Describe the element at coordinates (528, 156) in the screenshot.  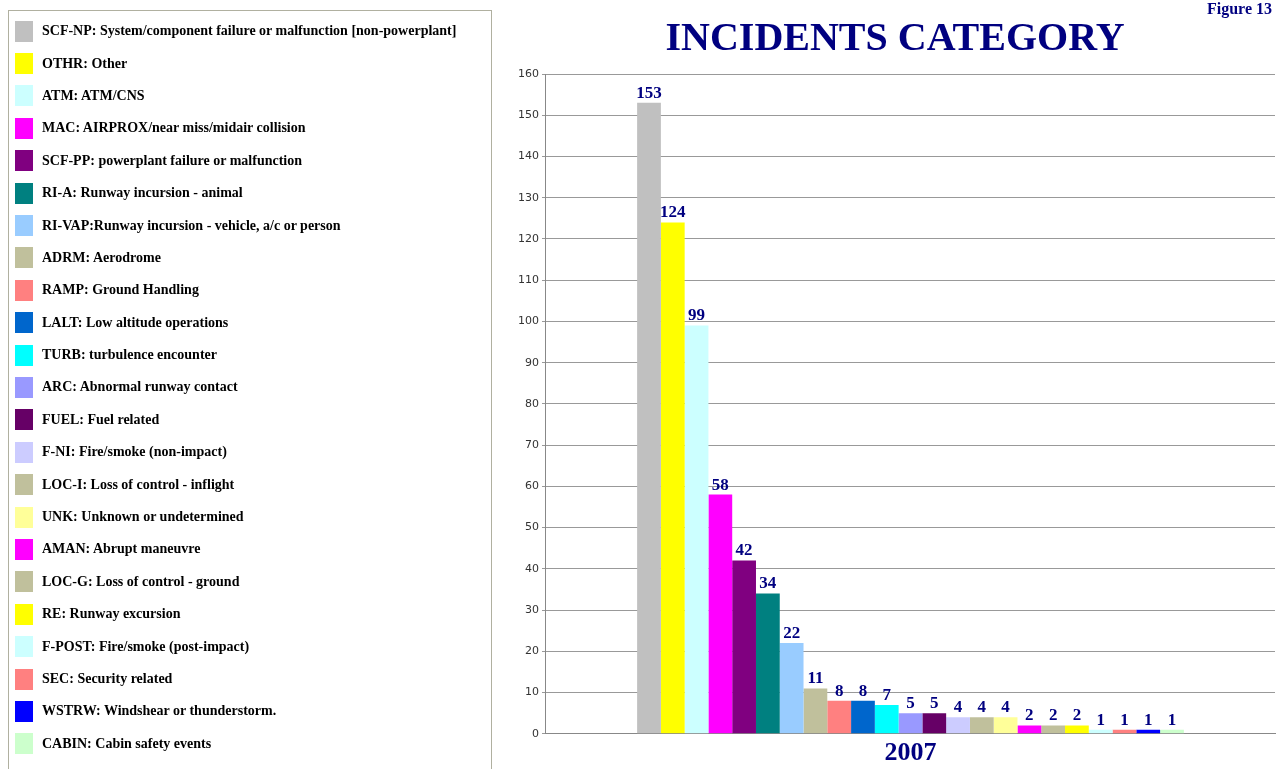
I see `y-tick-label: 140` at that location.